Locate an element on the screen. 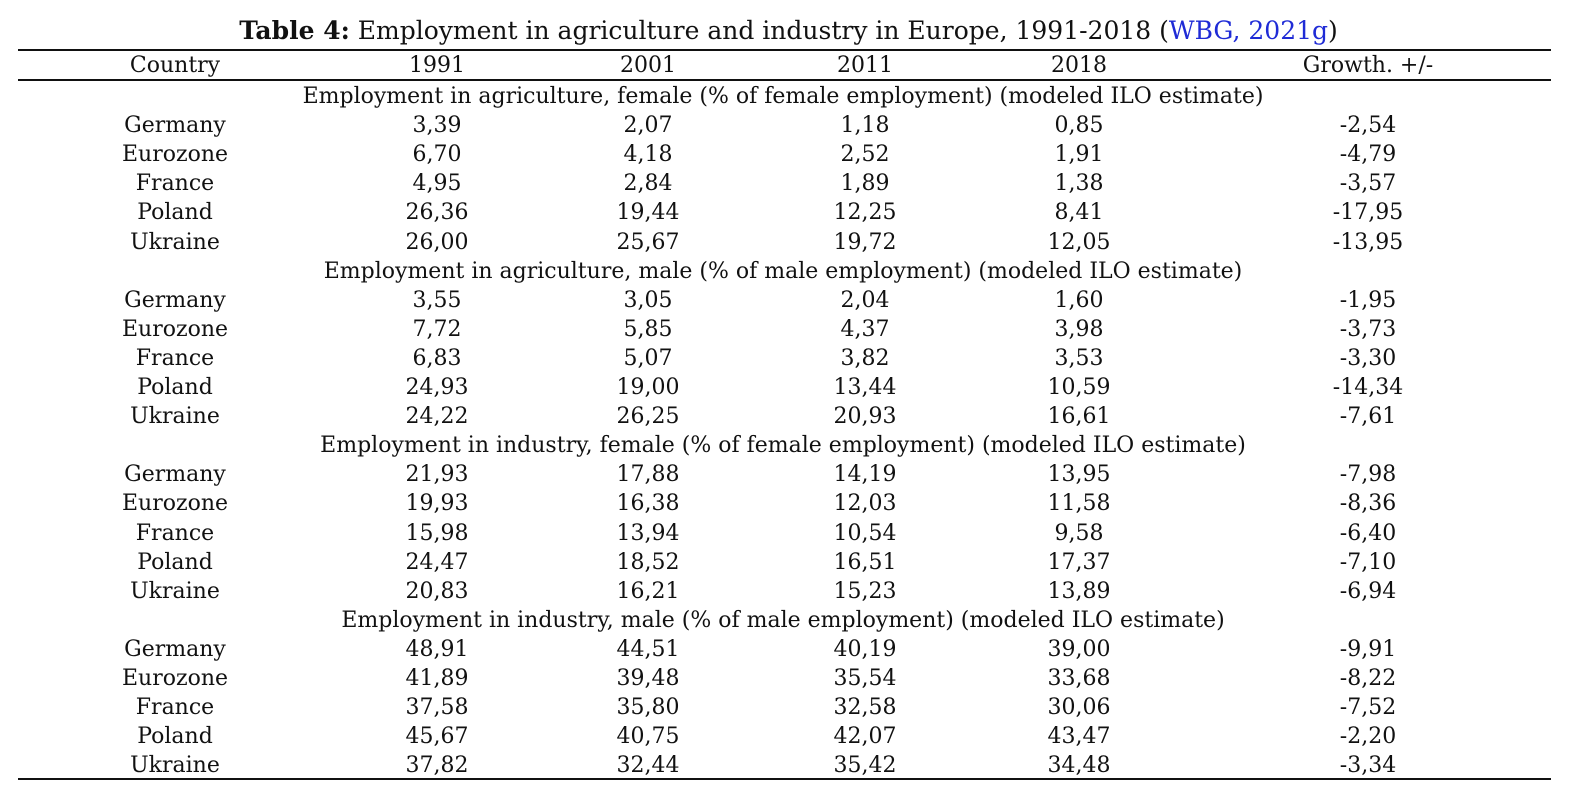 The height and width of the screenshot is (800, 1577). table-row: France 6,83 5,07 3,82 3,53 -3,30 is located at coordinates (788, 358).